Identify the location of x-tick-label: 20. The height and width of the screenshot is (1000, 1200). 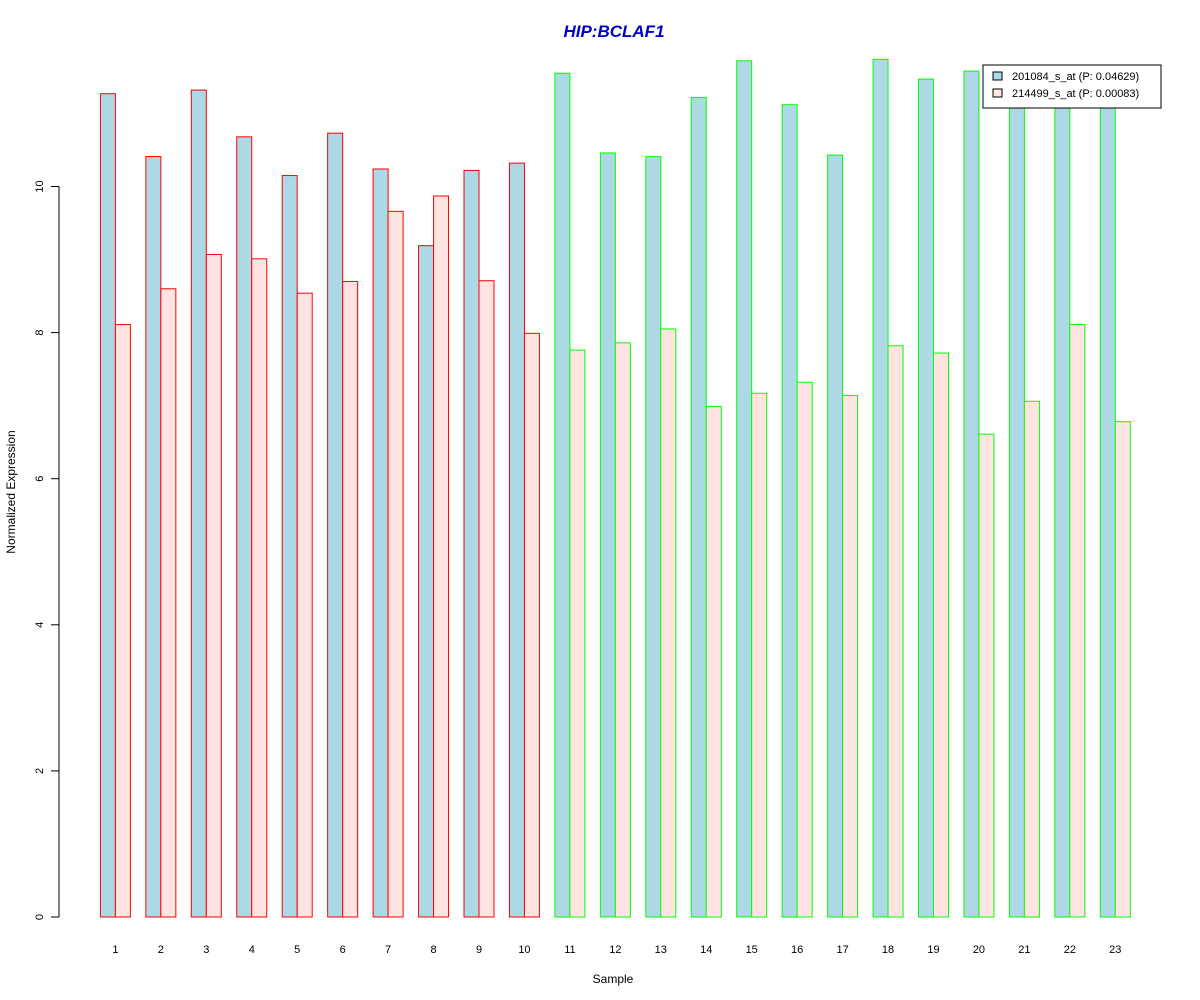
(979, 950).